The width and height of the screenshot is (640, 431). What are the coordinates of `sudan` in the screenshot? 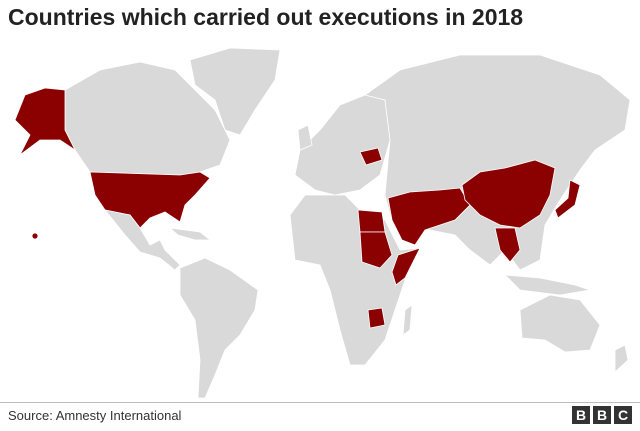 It's located at (376, 250).